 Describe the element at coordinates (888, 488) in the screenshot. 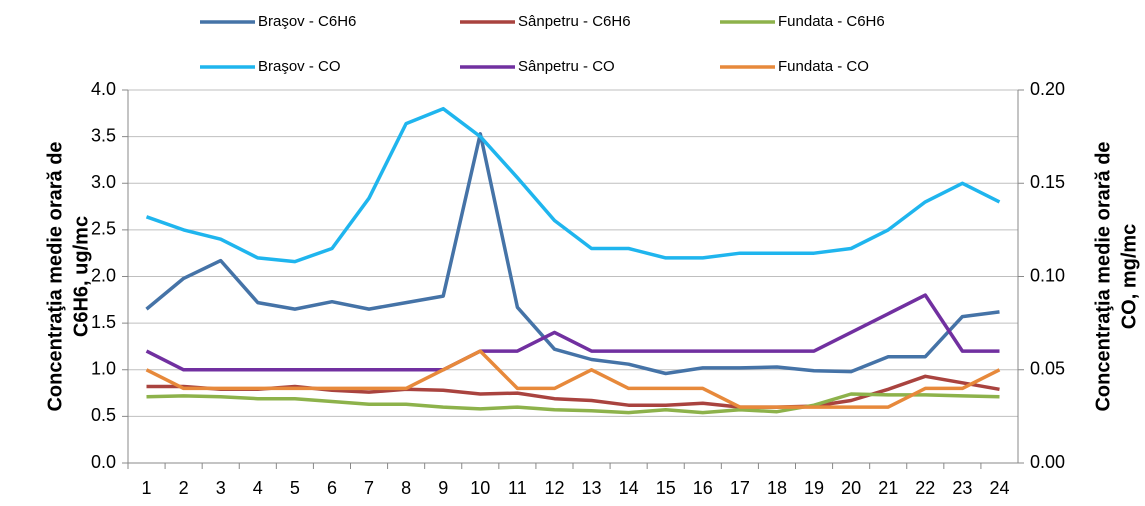

I see `x-tick-label: 21` at that location.